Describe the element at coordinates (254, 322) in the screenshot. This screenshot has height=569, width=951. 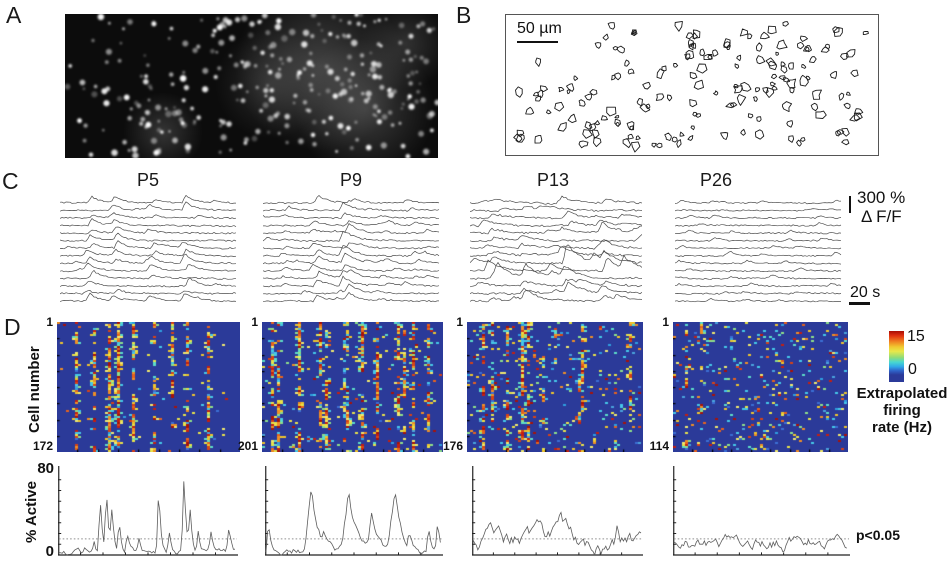
I see `heatmap2-first-cell: 1` at that location.